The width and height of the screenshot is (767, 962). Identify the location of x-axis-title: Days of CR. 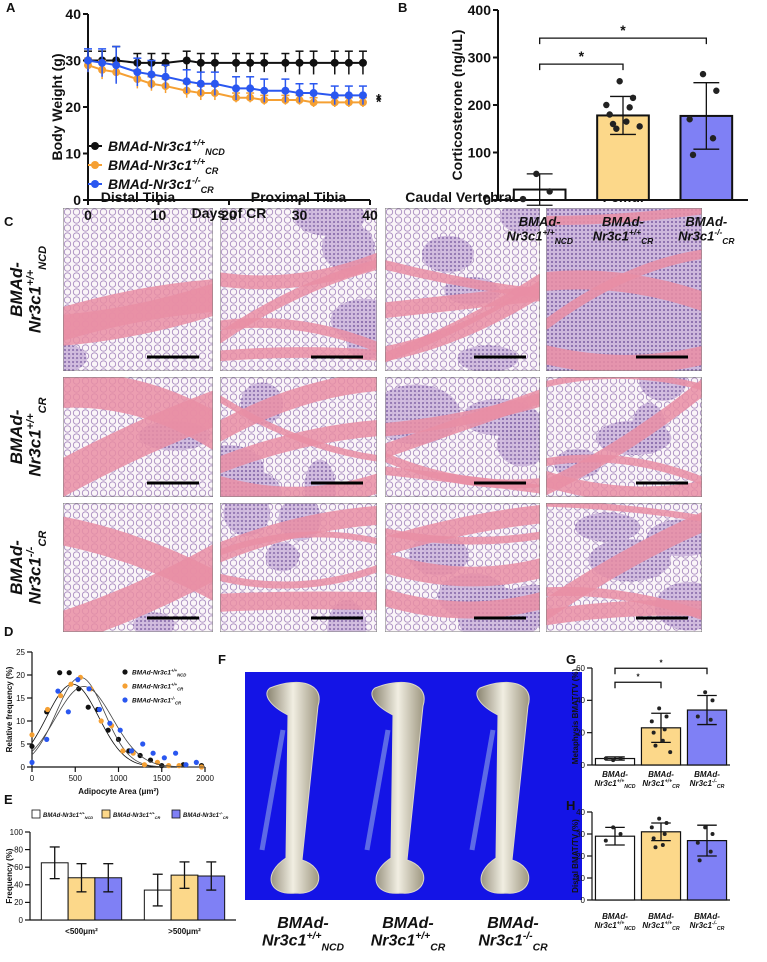
(229, 213).